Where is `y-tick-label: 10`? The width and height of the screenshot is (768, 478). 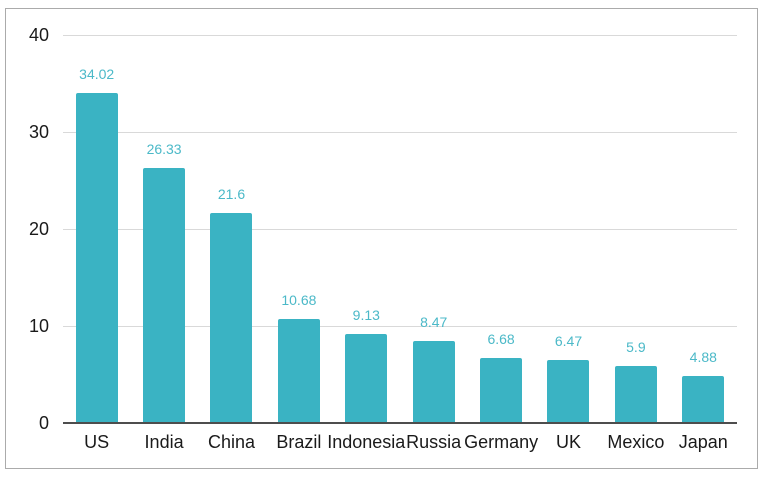
y-tick-label: 10 is located at coordinates (38, 326).